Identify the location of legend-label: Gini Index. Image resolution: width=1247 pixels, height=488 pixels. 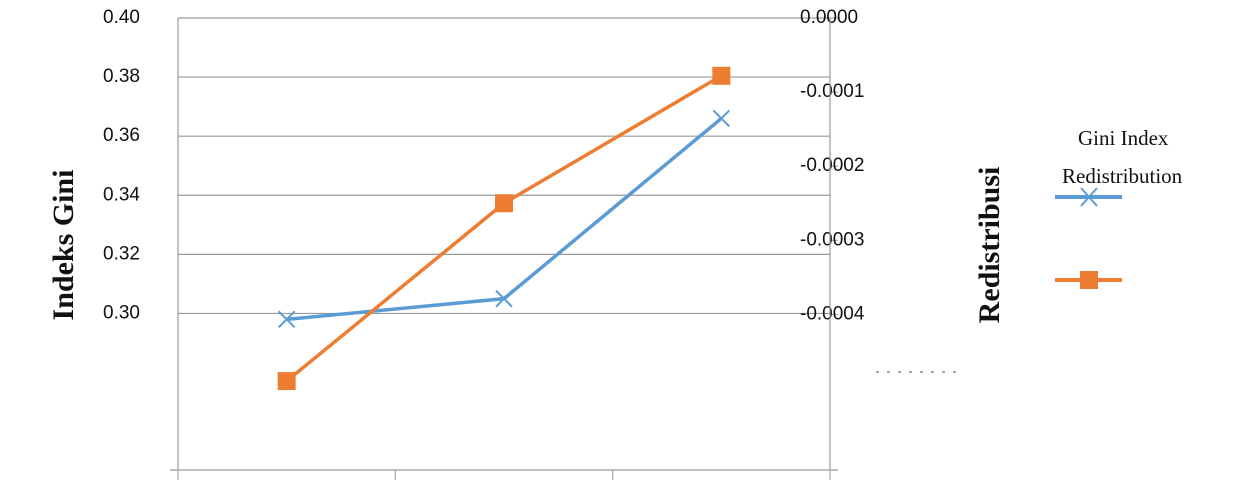
(1123, 138).